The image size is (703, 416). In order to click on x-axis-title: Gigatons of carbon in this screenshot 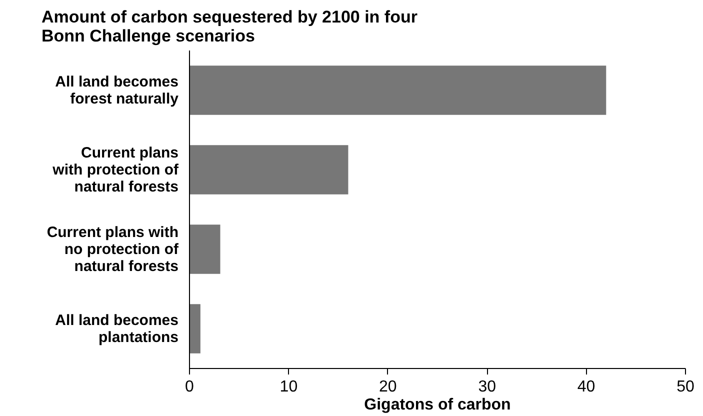, I will do `click(437, 405)`.